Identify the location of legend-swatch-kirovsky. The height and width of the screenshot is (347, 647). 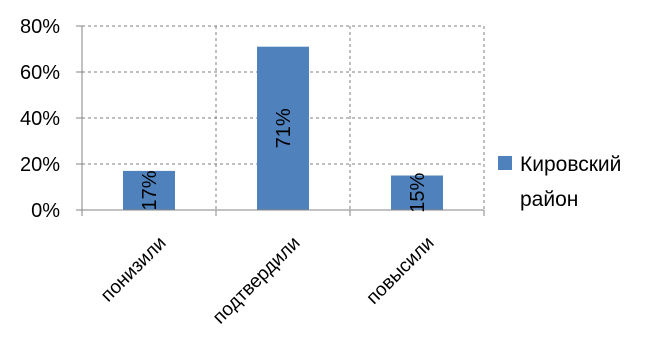
(505, 163).